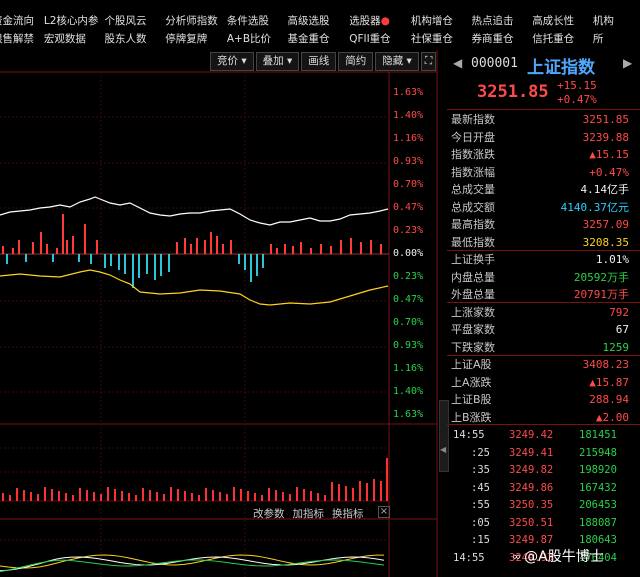  I want to click on quote-label: 今日开盘, so click(473, 137).